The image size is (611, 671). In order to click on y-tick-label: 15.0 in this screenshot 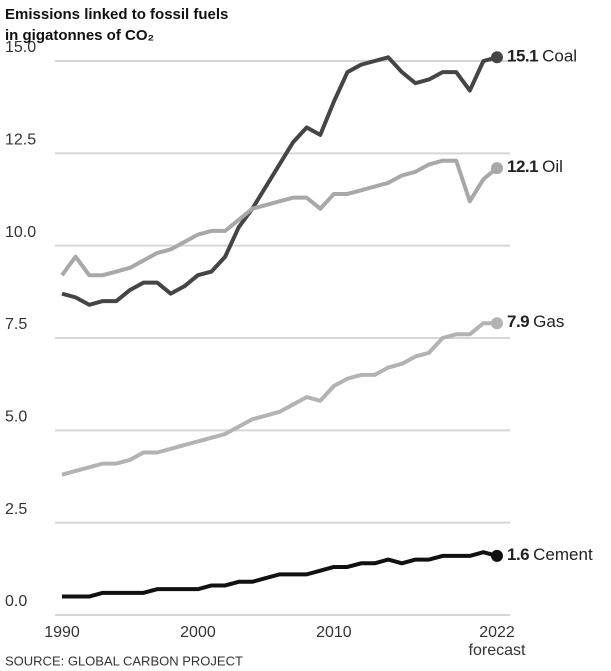, I will do `click(20, 47)`.